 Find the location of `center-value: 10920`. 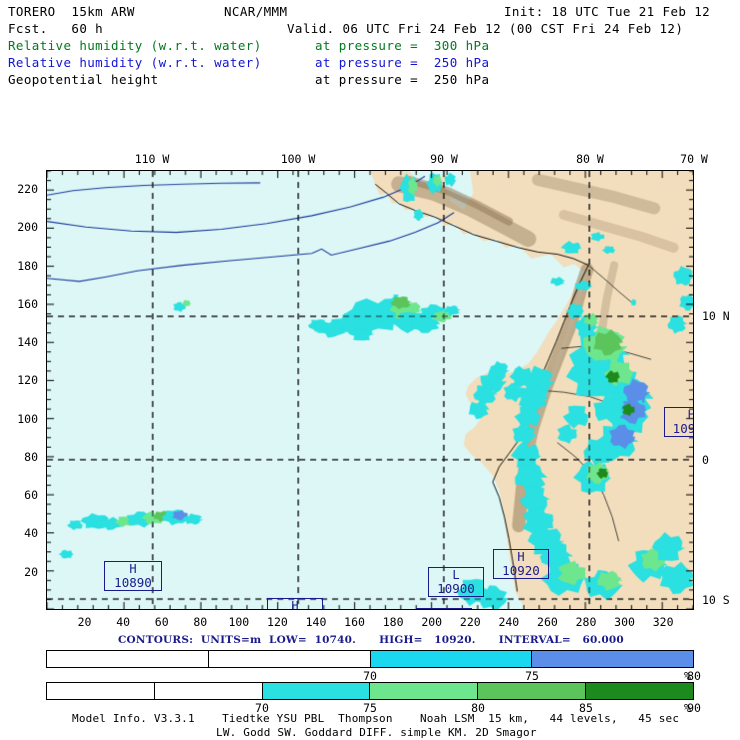

center-value: 10920 is located at coordinates (521, 570).